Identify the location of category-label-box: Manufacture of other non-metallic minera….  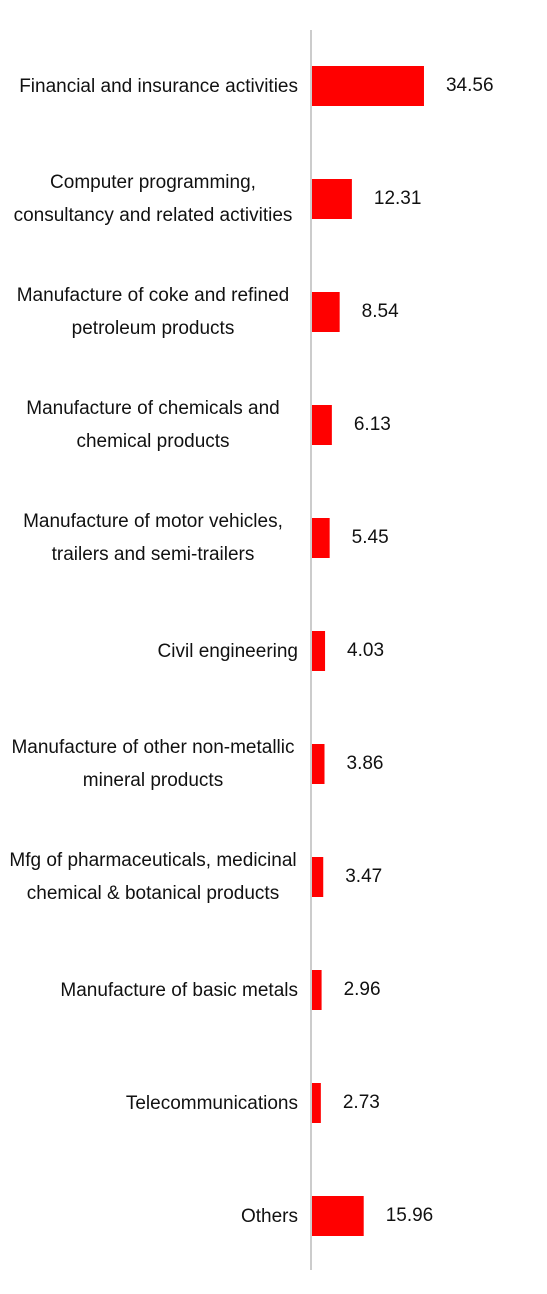
(153, 764).